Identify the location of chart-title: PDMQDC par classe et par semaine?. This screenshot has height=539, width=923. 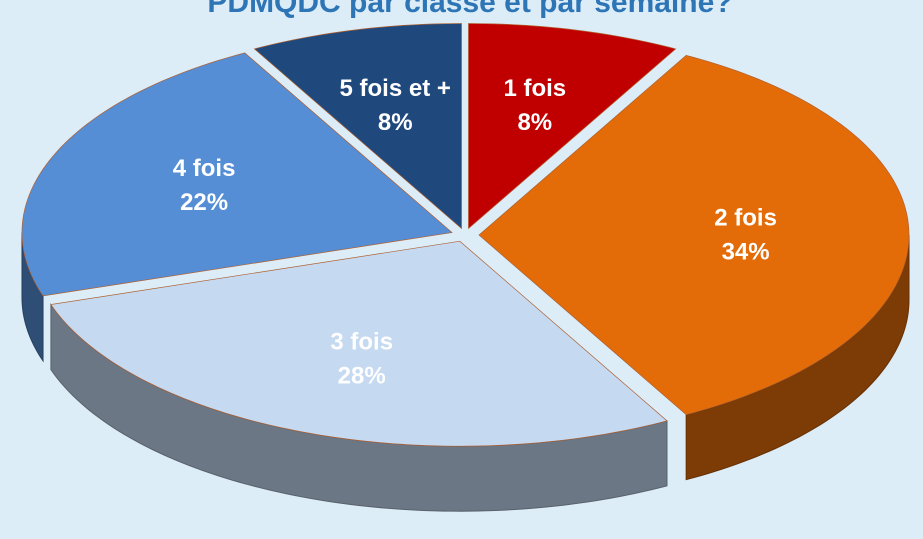
(469, 9).